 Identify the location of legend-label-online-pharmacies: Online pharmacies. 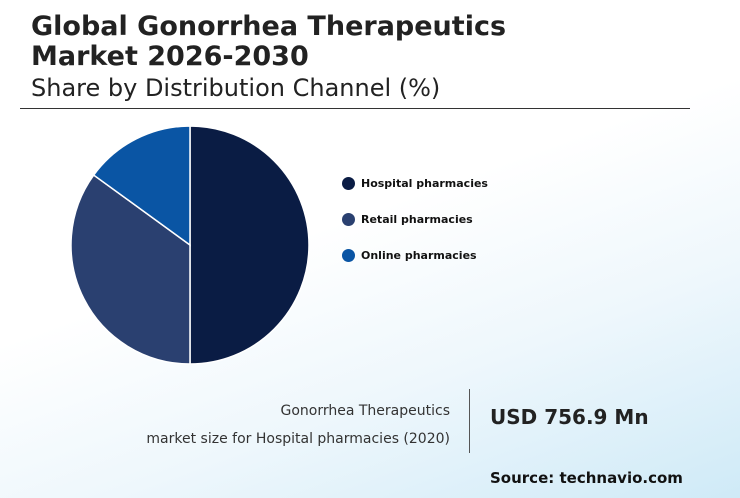
(419, 255).